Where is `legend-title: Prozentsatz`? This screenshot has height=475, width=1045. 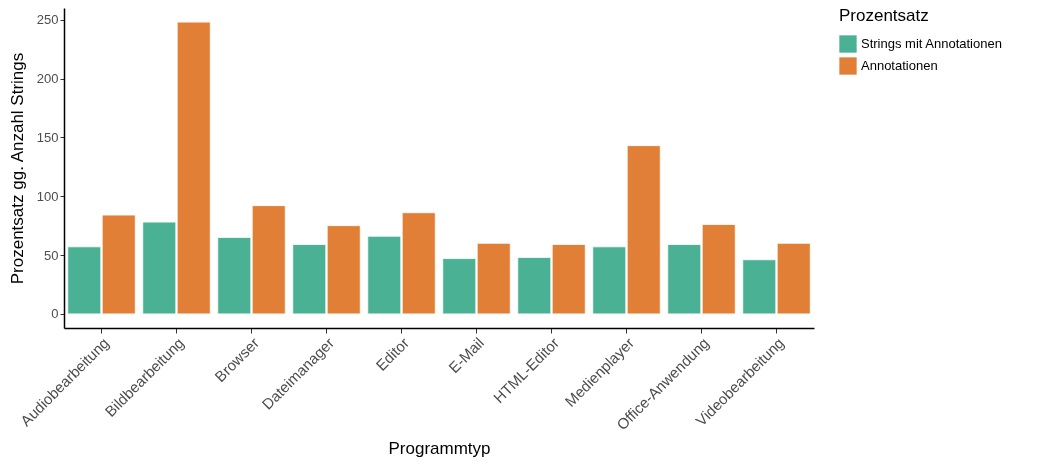 legend-title: Prozentsatz is located at coordinates (884, 15).